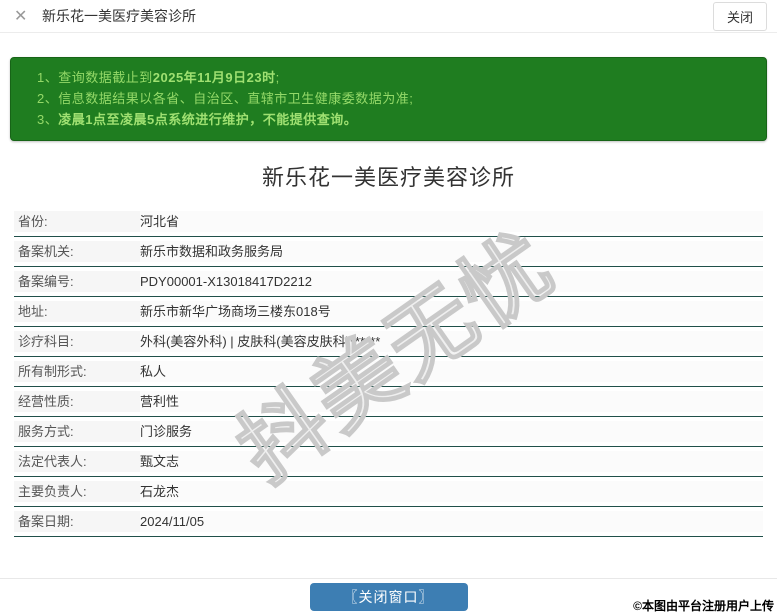 The width and height of the screenshot is (777, 615). I want to click on row-value: 门诊服务, so click(451, 431).